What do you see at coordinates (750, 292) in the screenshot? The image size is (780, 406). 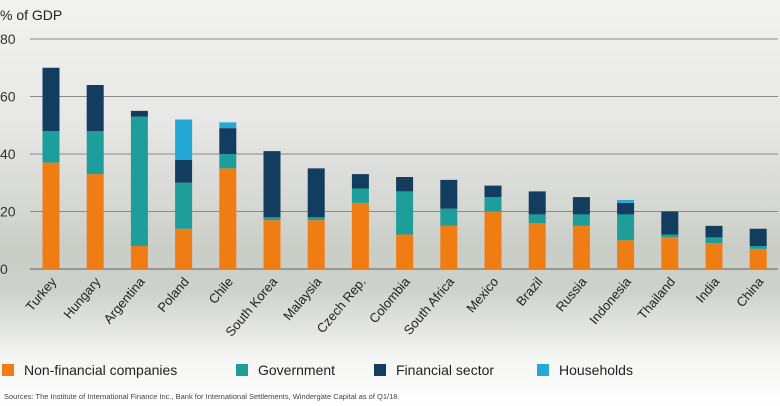 I see `x-tick-label: China` at bounding box center [750, 292].